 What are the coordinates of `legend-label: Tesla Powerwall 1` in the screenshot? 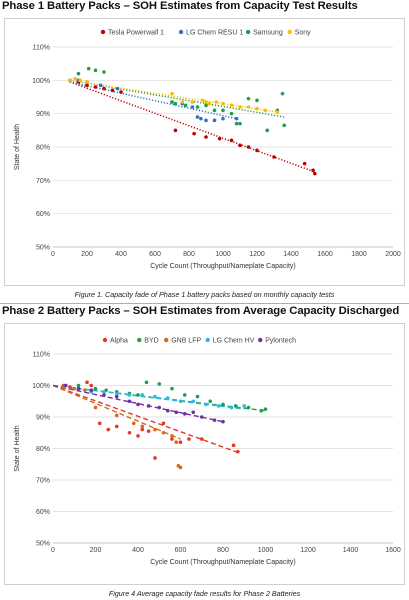 It's located at (136, 33).